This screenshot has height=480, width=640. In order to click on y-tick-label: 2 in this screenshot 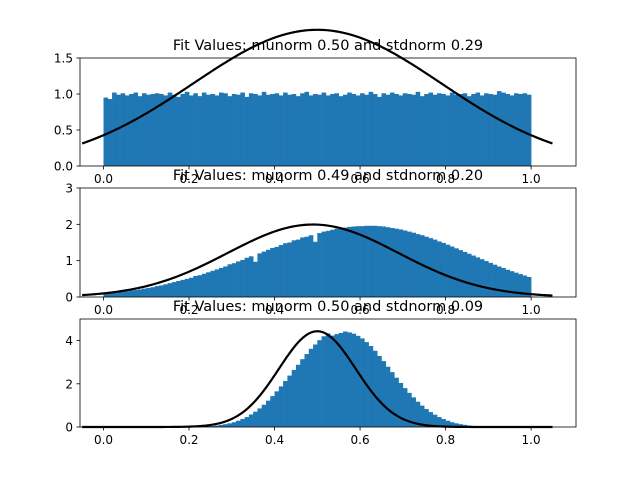, I will do `click(69, 225)`.